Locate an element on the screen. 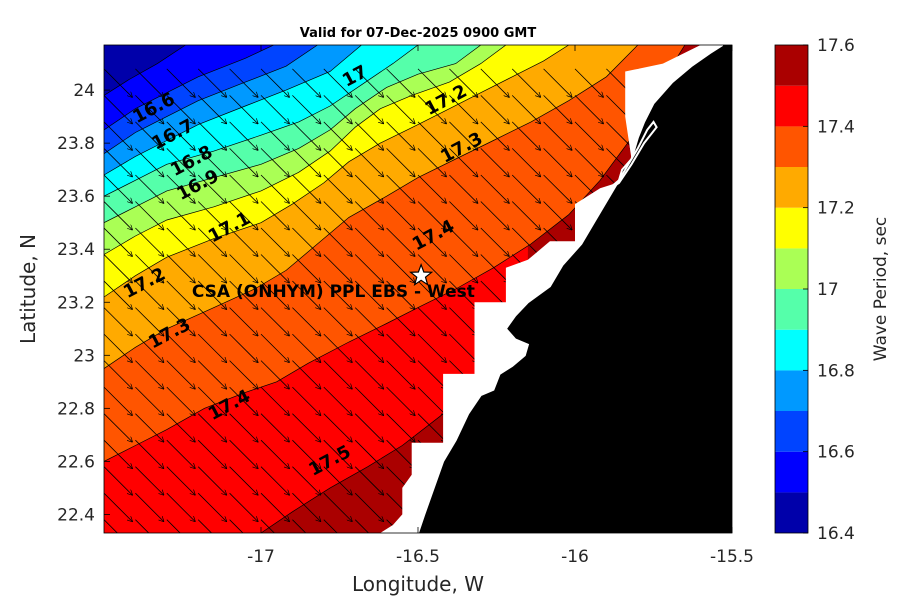  x-tick-label: -16.5 is located at coordinates (418, 557).